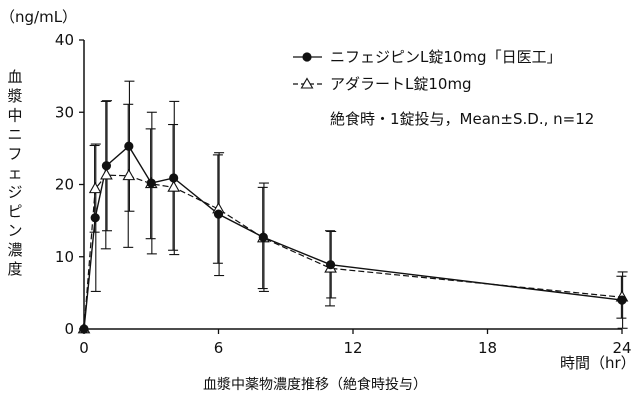  I want to click on legend-marker-filled-circle, so click(307, 57).